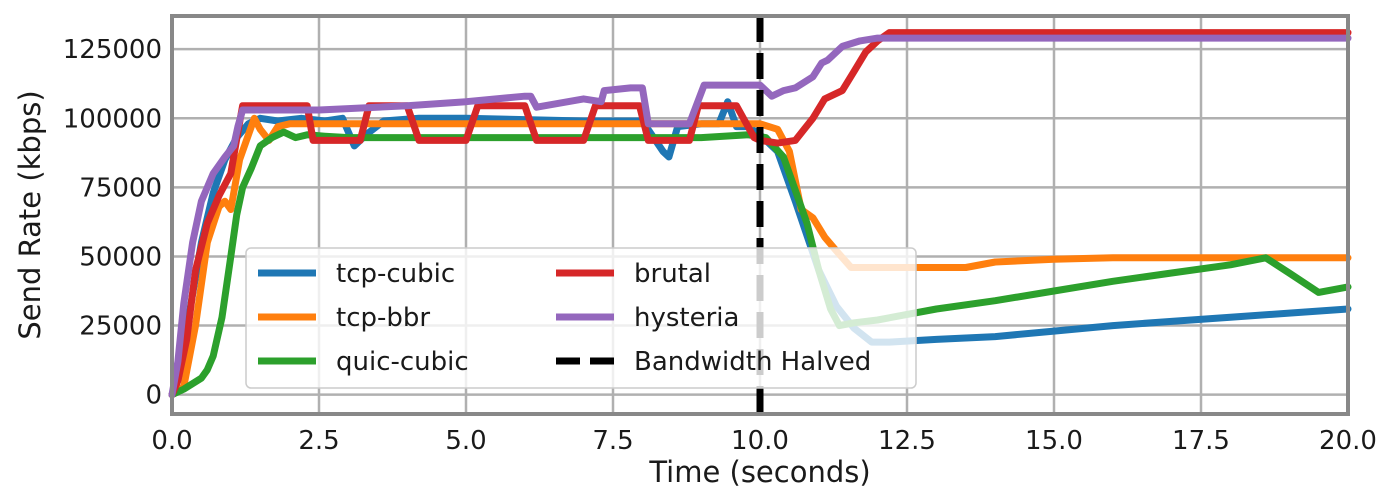 The width and height of the screenshot is (1382, 496). What do you see at coordinates (112, 222) in the screenshot?
I see `y-tick-labels: 0 25000 50000 75000 100000 125000` at bounding box center [112, 222].